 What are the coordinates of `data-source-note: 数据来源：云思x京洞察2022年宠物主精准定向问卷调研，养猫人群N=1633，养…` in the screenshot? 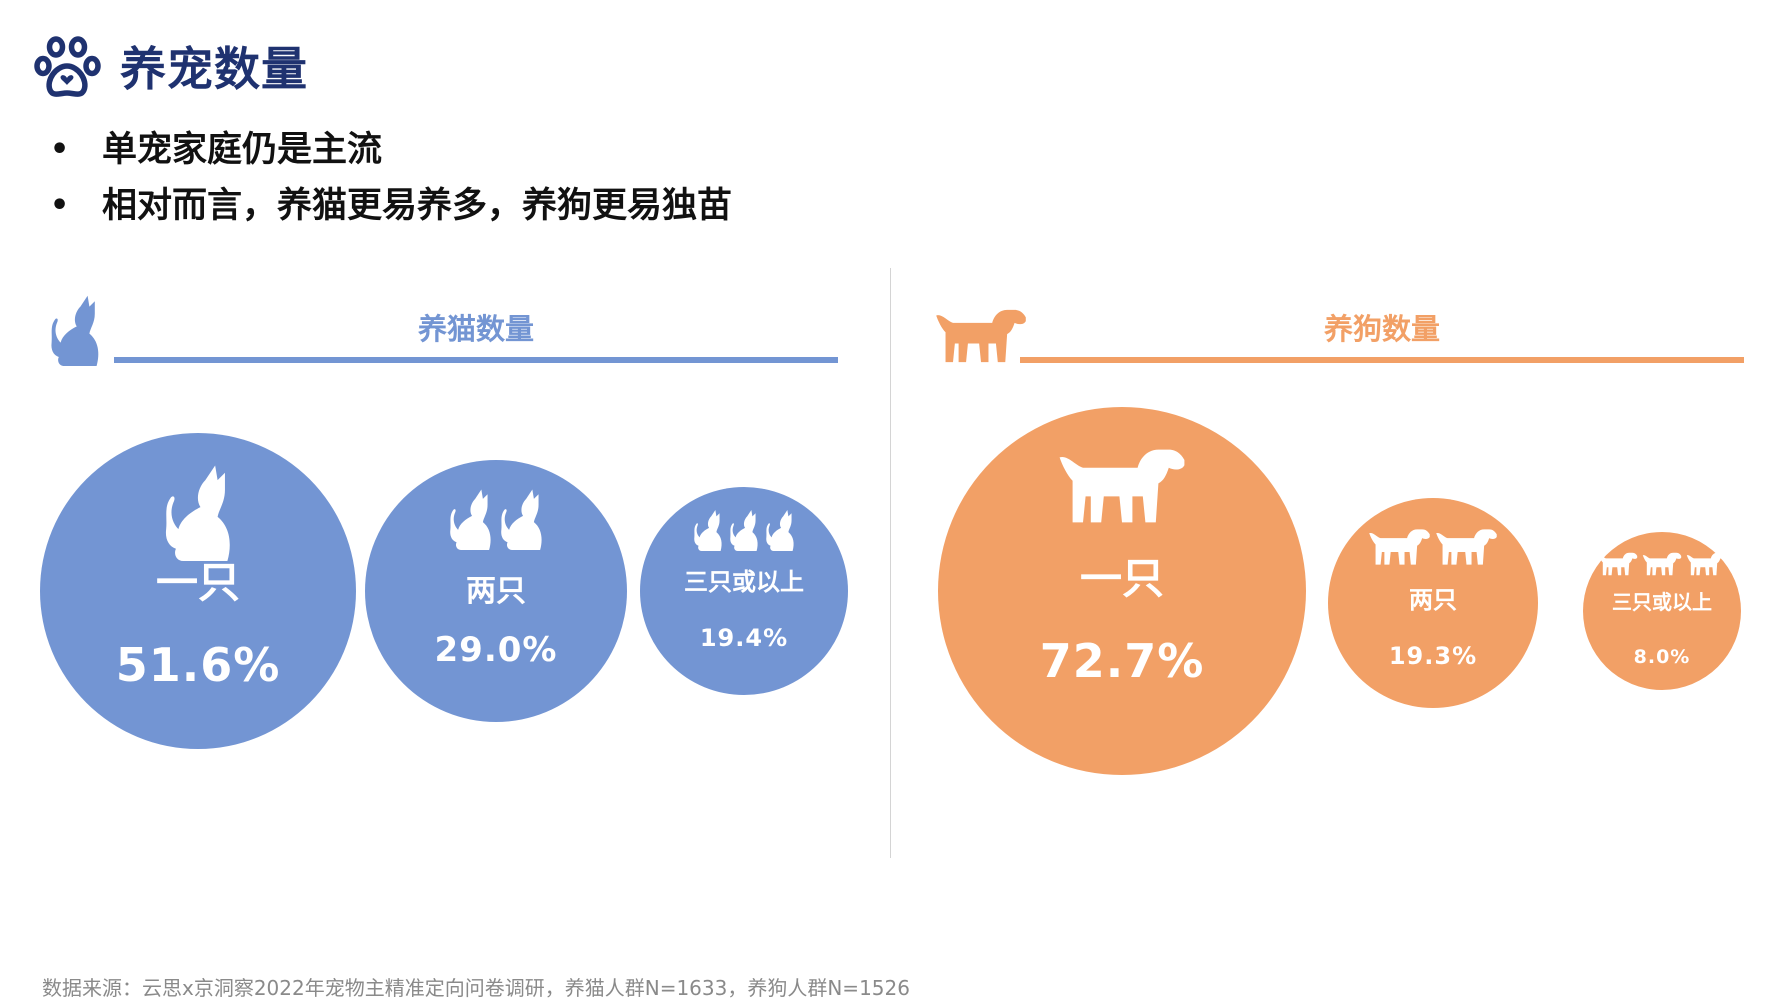 It's located at (476, 988).